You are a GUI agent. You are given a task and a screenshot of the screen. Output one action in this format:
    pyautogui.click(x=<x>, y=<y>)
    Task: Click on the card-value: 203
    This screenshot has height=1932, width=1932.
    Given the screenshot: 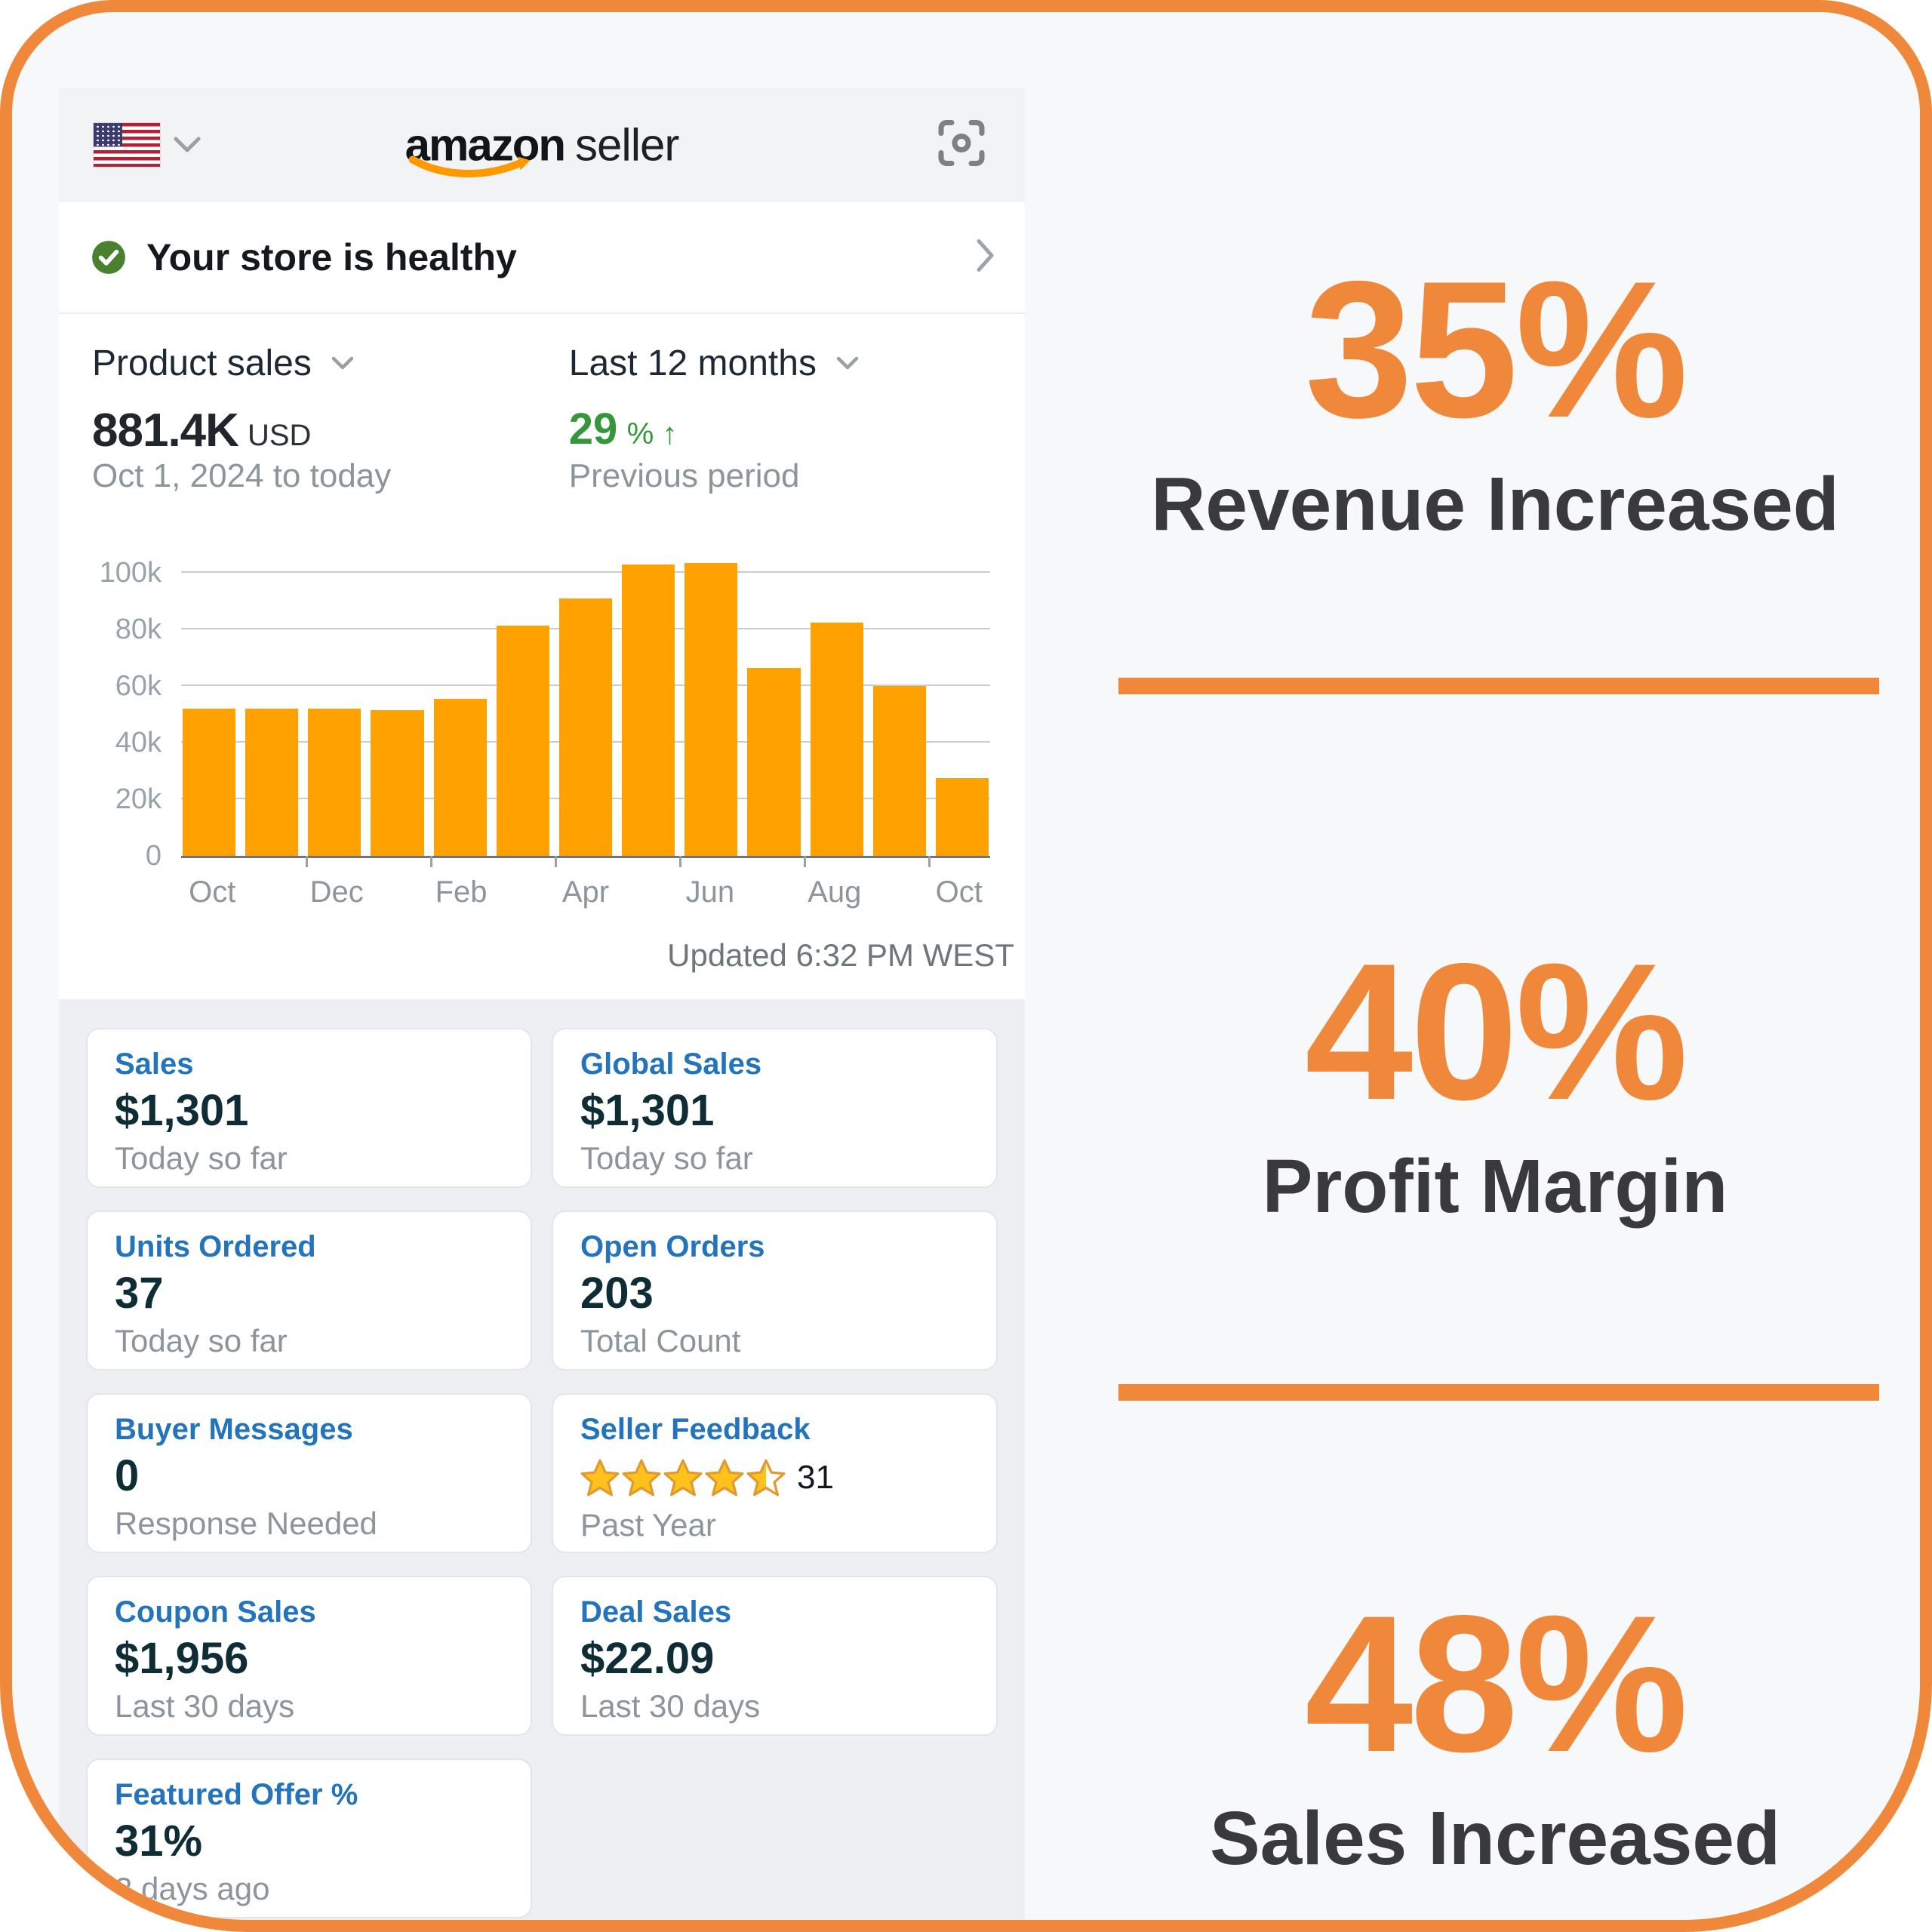 What is the action you would take?
    pyautogui.click(x=617, y=1293)
    